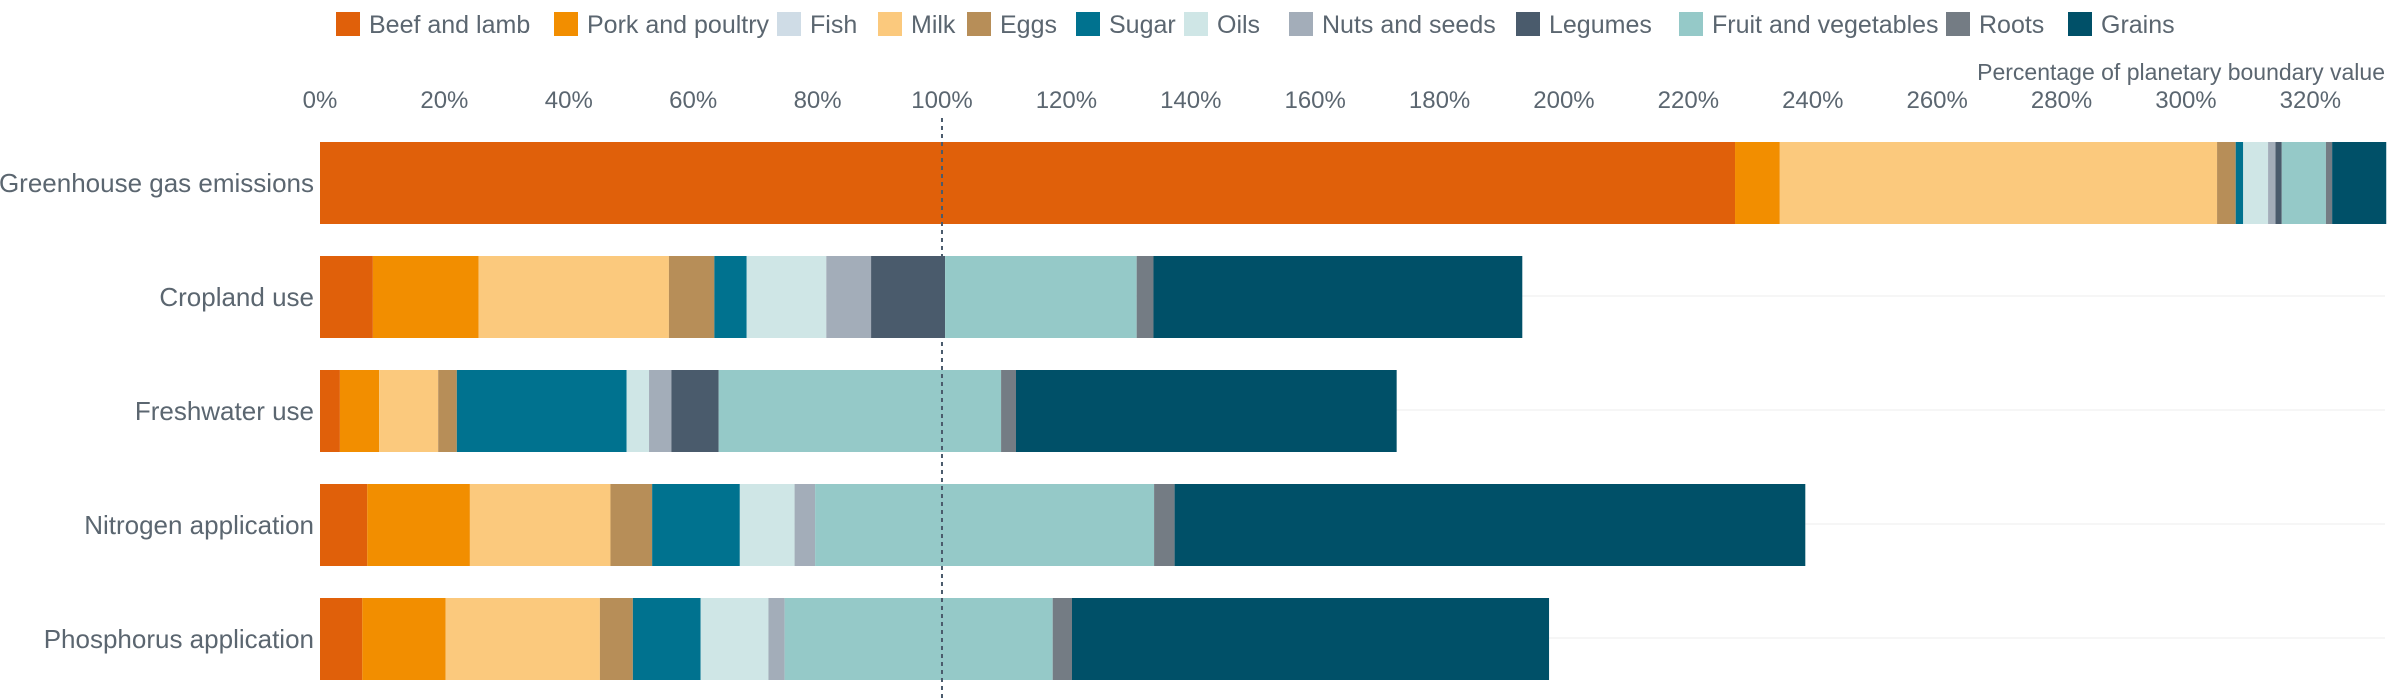 The height and width of the screenshot is (700, 2400). Describe the element at coordinates (691, 297) in the screenshot. I see `bar-cropland-use-eggs` at that location.